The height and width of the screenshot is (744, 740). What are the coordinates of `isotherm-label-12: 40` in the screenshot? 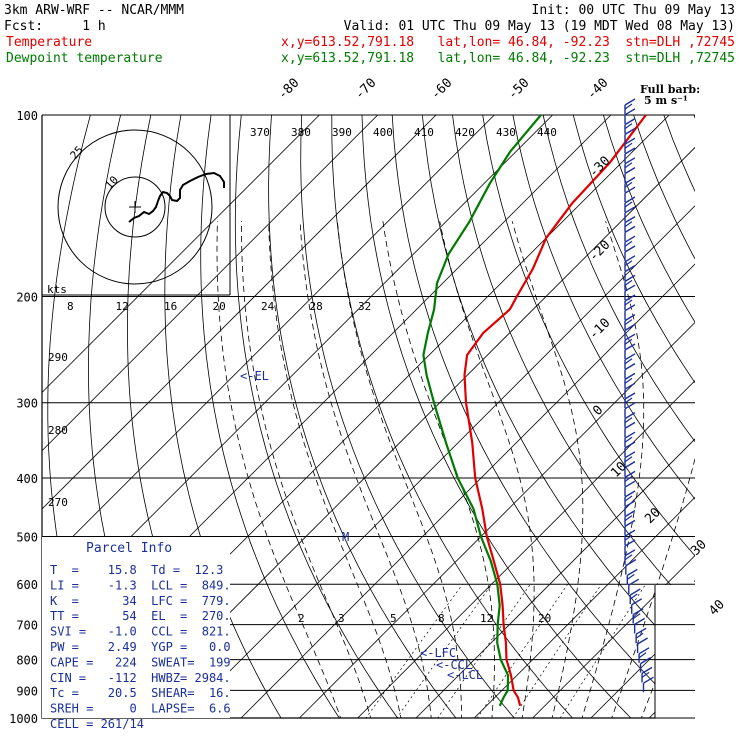 It's located at (717, 608).